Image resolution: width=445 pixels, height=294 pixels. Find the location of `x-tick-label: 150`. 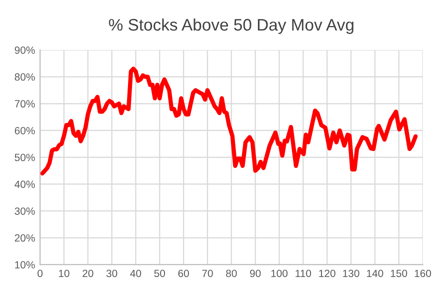

x-tick-label: 150 is located at coordinates (399, 274).